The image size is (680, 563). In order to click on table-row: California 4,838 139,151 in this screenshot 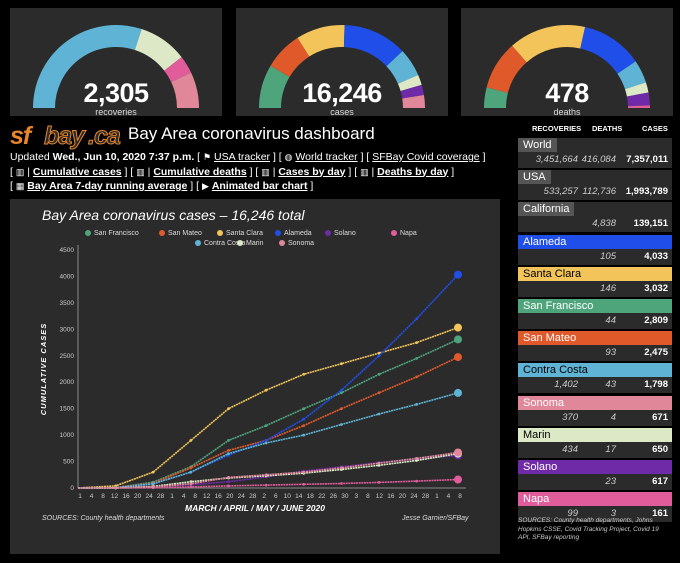, I will do `click(595, 217)`.